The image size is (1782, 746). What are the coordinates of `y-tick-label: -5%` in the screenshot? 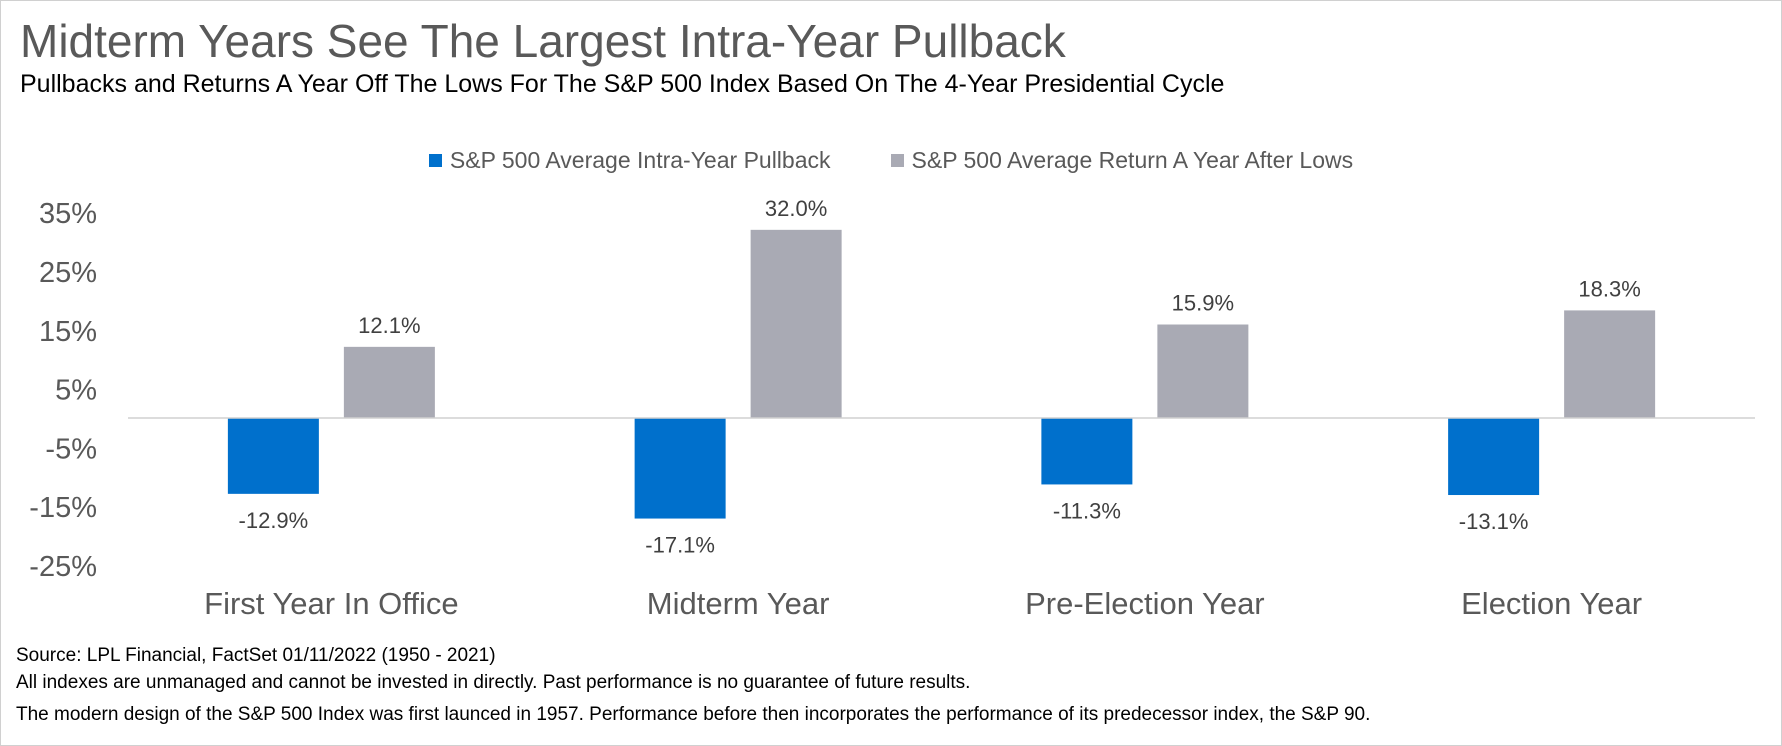 It's located at (71, 449).